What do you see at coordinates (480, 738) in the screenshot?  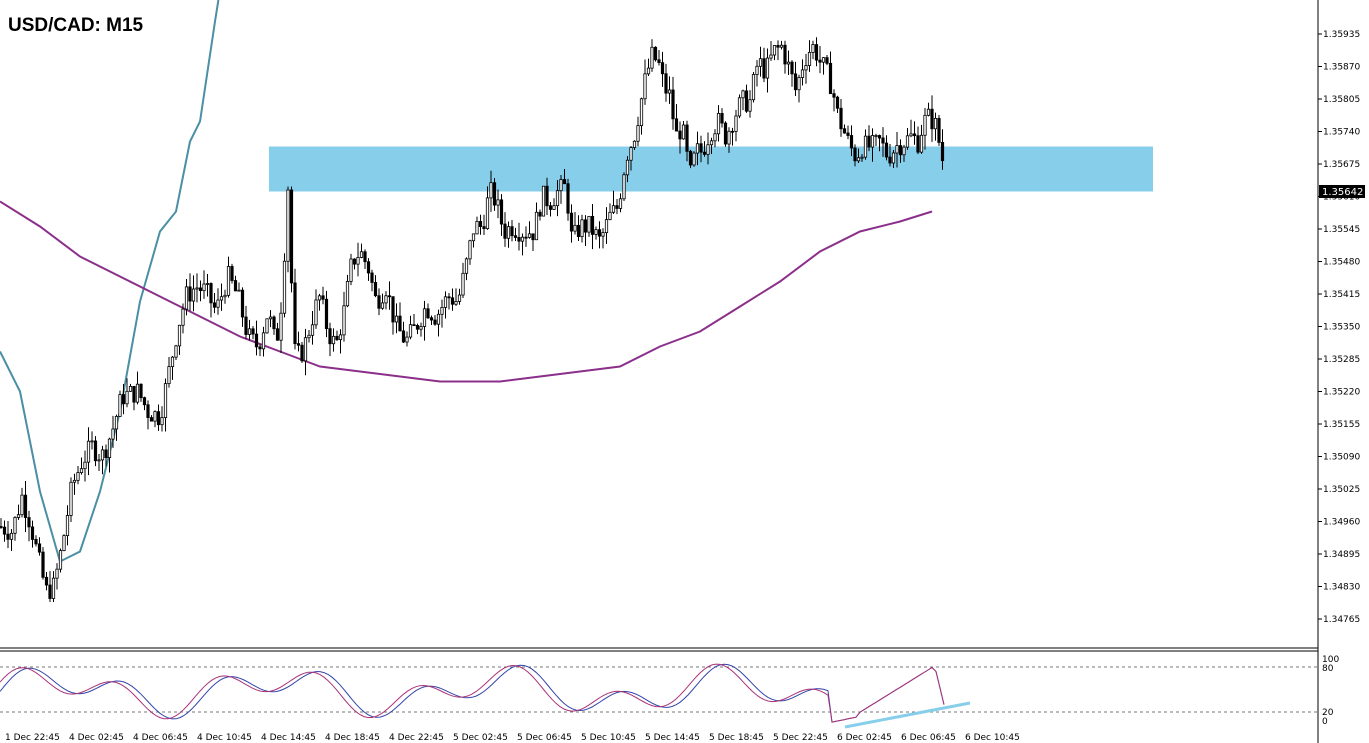 I see `x-tick-label: 5 Dec 02:45` at bounding box center [480, 738].